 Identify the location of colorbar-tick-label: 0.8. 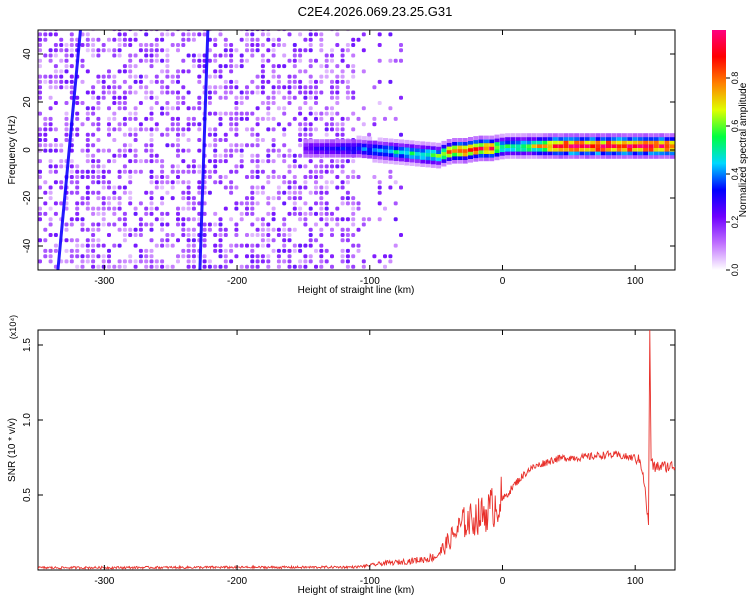
(735, 78).